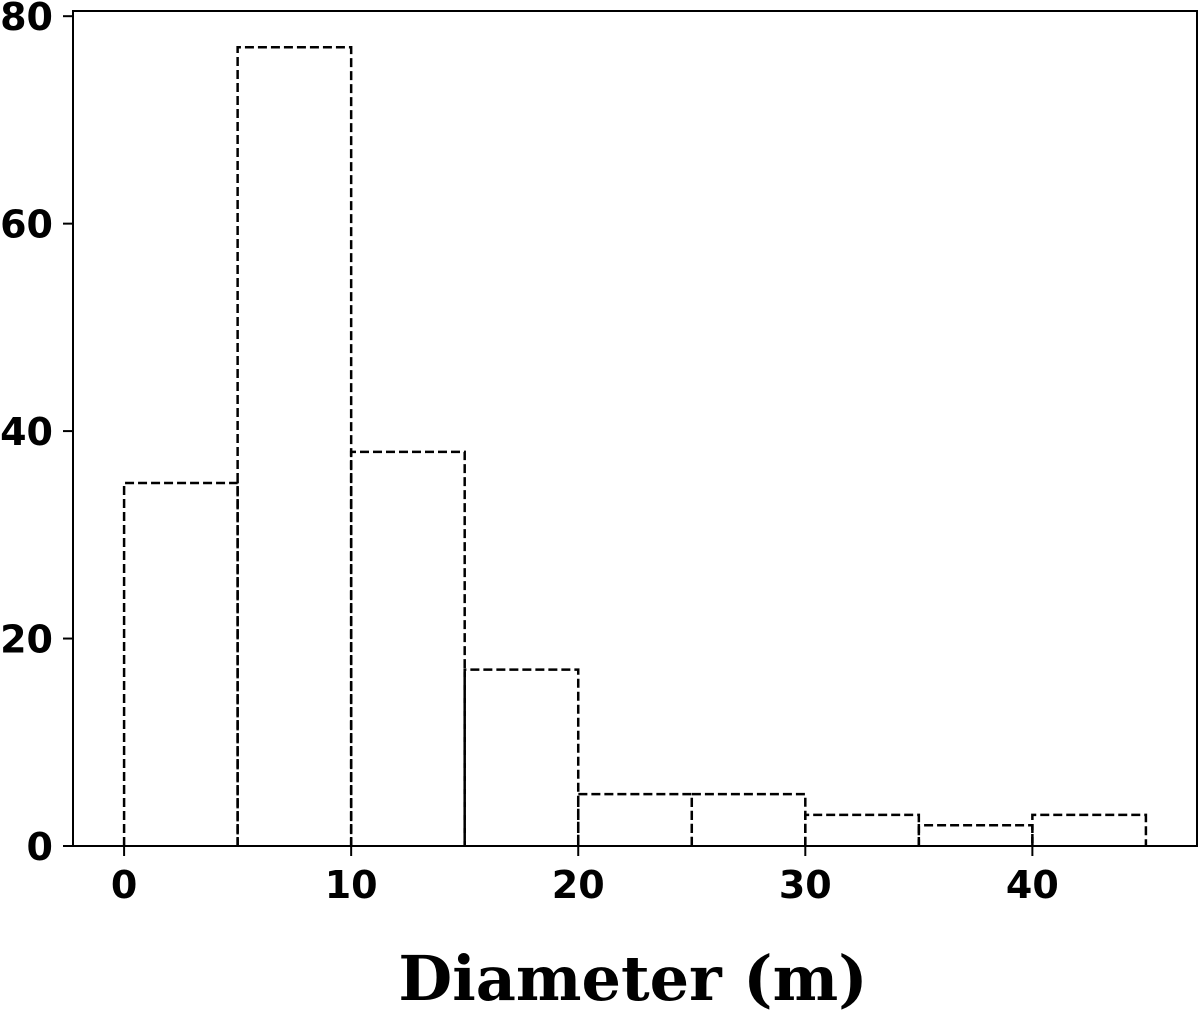  What do you see at coordinates (40, 847) in the screenshot?
I see `y-tick-label: 0` at bounding box center [40, 847].